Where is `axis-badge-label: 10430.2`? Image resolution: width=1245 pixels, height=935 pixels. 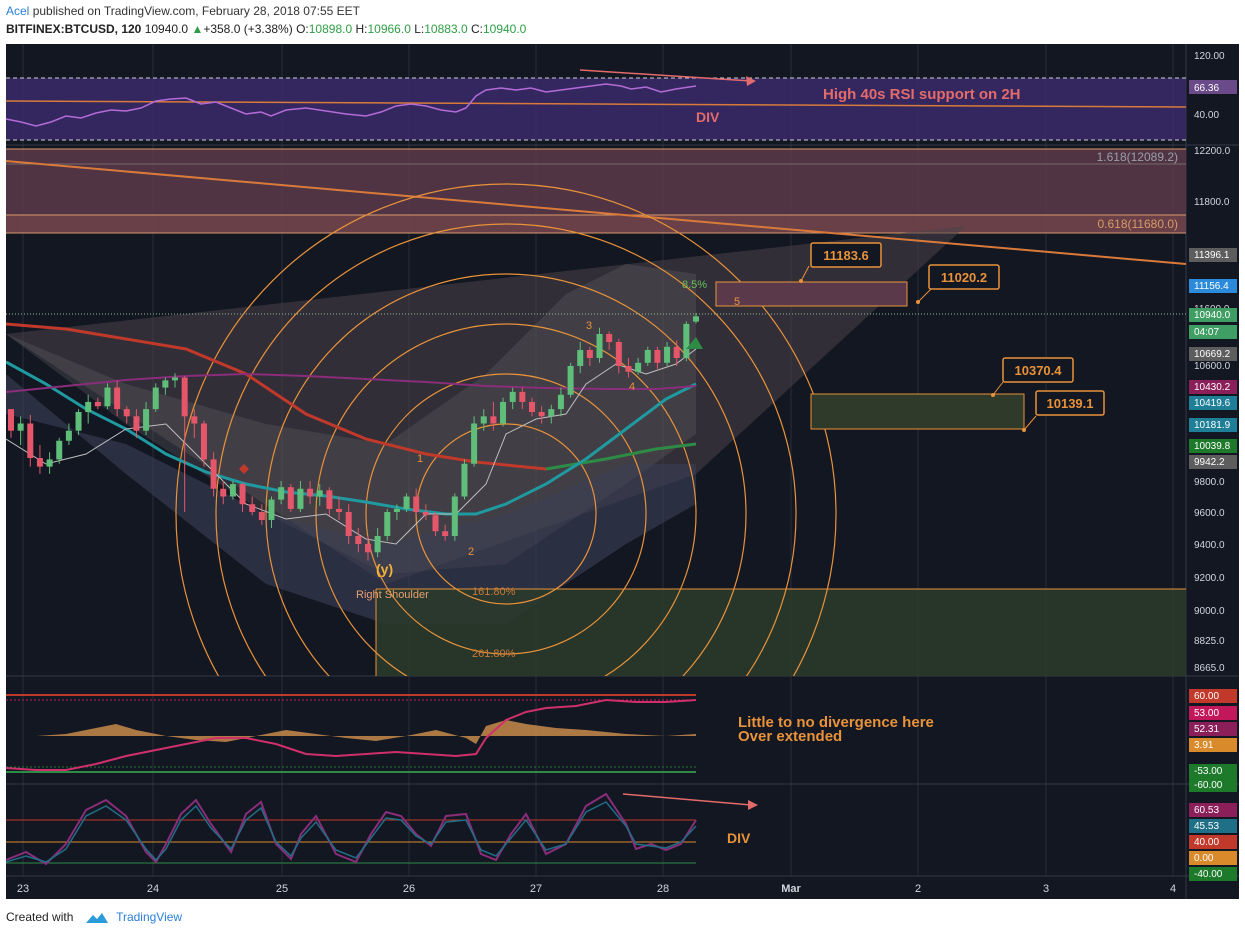
axis-badge-label: 10430.2 is located at coordinates (1212, 387).